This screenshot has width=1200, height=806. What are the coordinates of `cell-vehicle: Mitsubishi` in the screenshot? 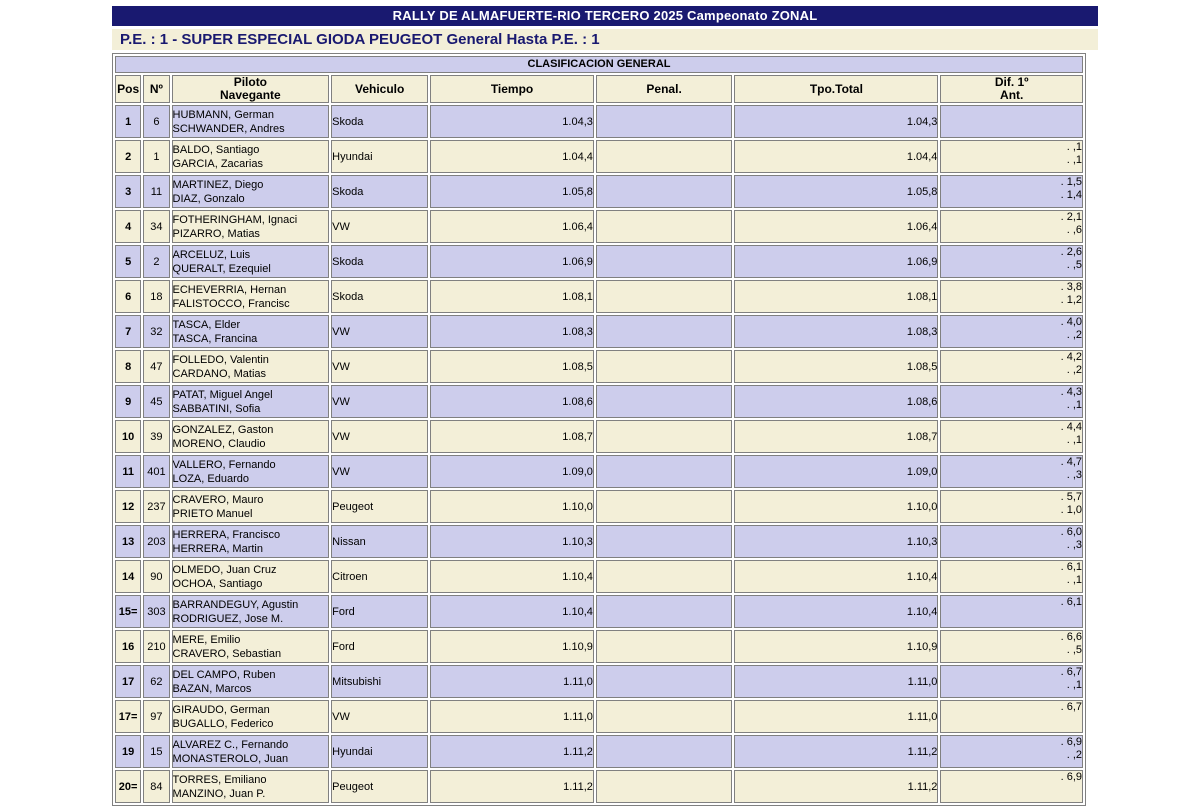 It's located at (380, 681).